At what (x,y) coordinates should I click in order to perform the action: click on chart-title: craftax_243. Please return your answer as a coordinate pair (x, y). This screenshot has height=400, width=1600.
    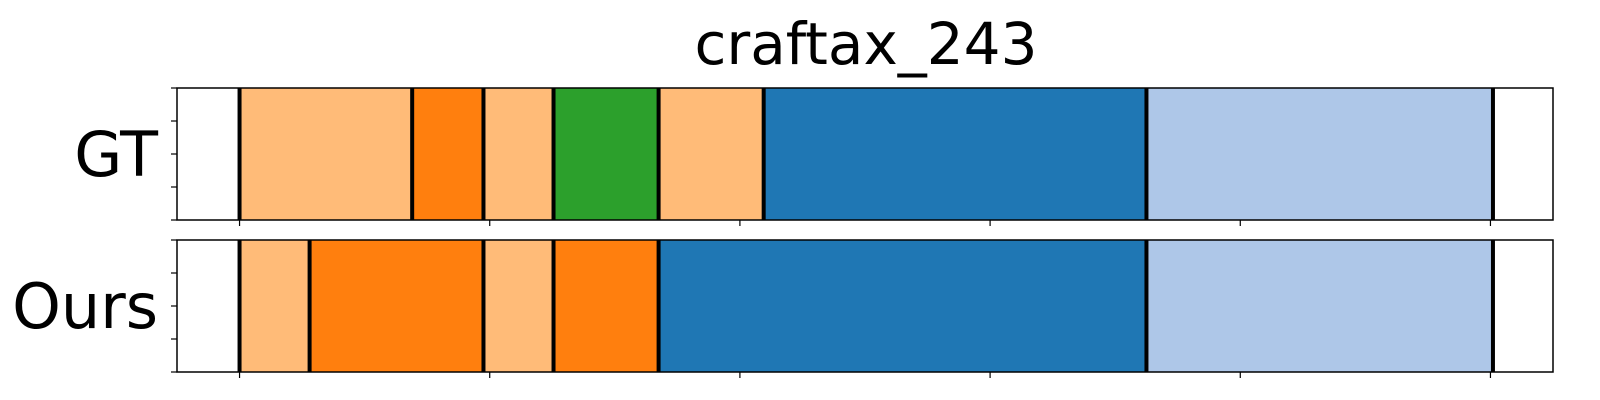
    Looking at the image, I should click on (866, 44).